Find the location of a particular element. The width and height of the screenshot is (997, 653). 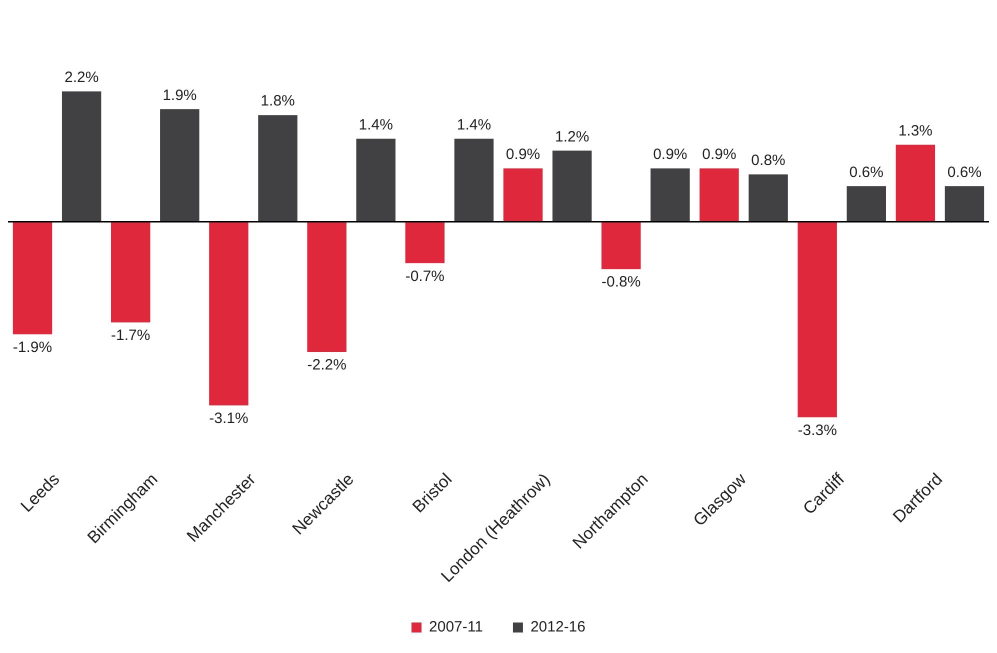

data-label: 0.8% is located at coordinates (768, 160).